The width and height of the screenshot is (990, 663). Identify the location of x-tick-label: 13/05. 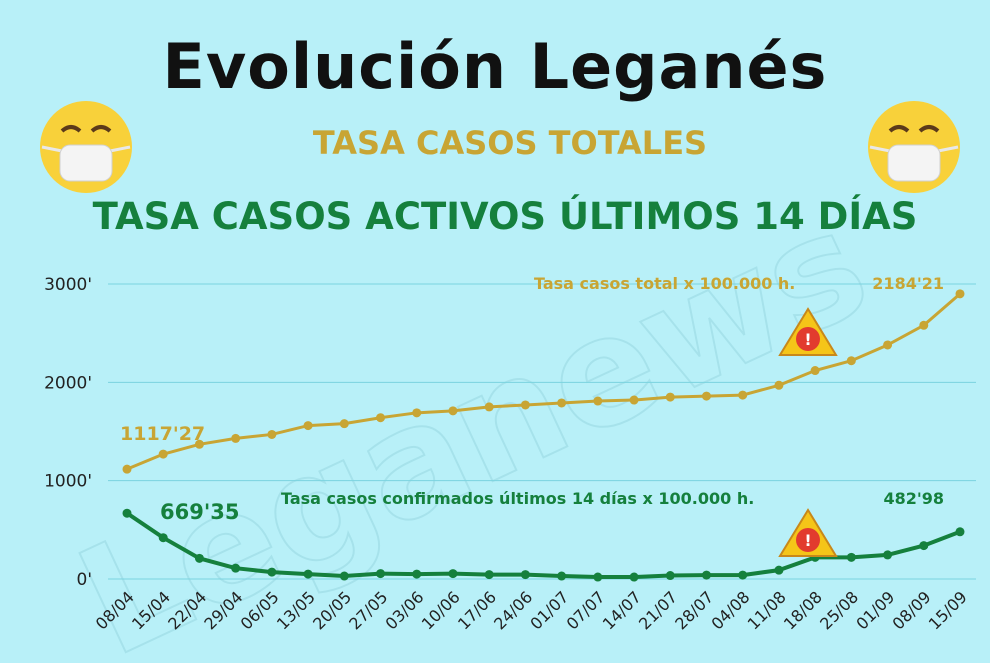
(296, 610).